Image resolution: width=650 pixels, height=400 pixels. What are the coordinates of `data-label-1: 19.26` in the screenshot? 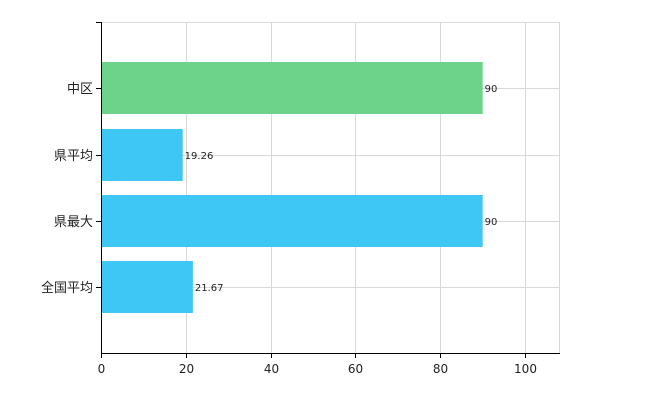 It's located at (199, 156).